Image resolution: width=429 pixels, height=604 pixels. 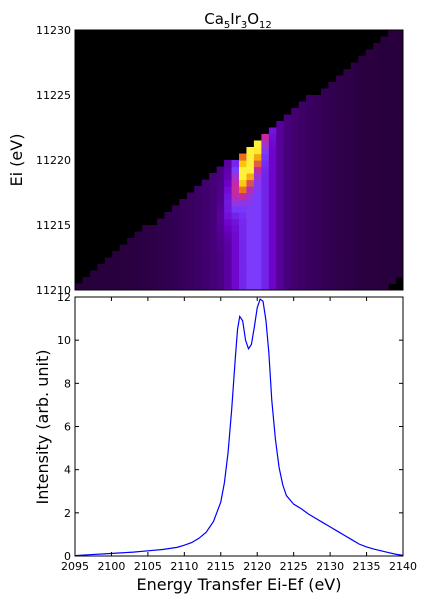 What do you see at coordinates (16, 160) in the screenshot?
I see `heatmap-y-axis-label: Ei (eV)` at bounding box center [16, 160].